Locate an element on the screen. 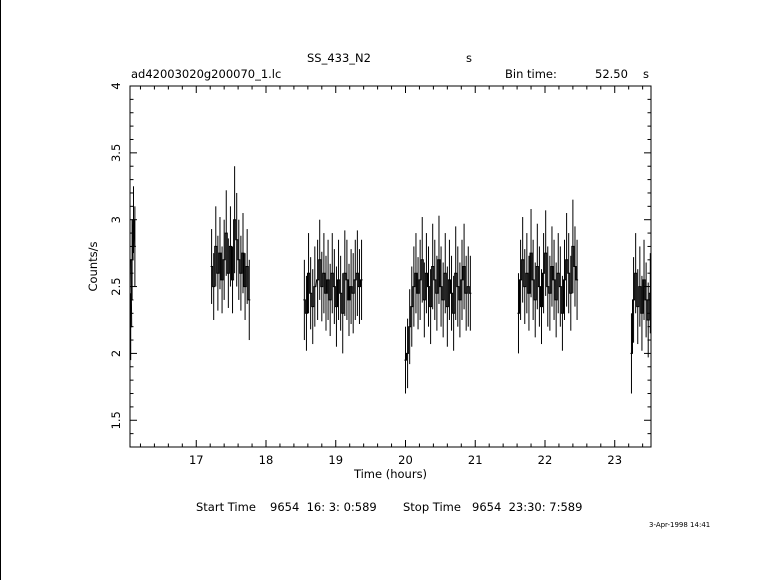 This screenshot has height=580, width=781. bin-time-unit: s is located at coordinates (646, 74).